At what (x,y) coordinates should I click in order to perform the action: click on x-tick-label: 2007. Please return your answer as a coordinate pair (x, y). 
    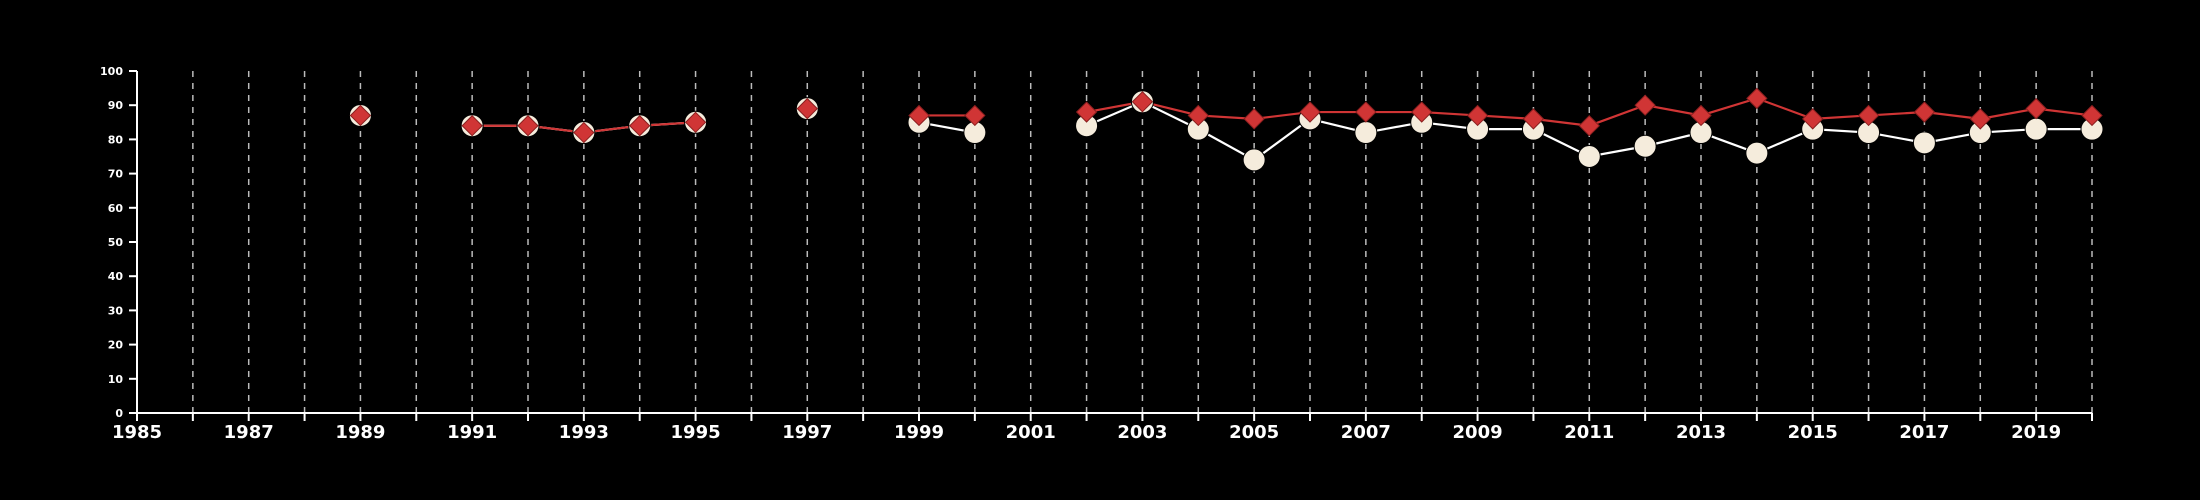
    Looking at the image, I should click on (1366, 432).